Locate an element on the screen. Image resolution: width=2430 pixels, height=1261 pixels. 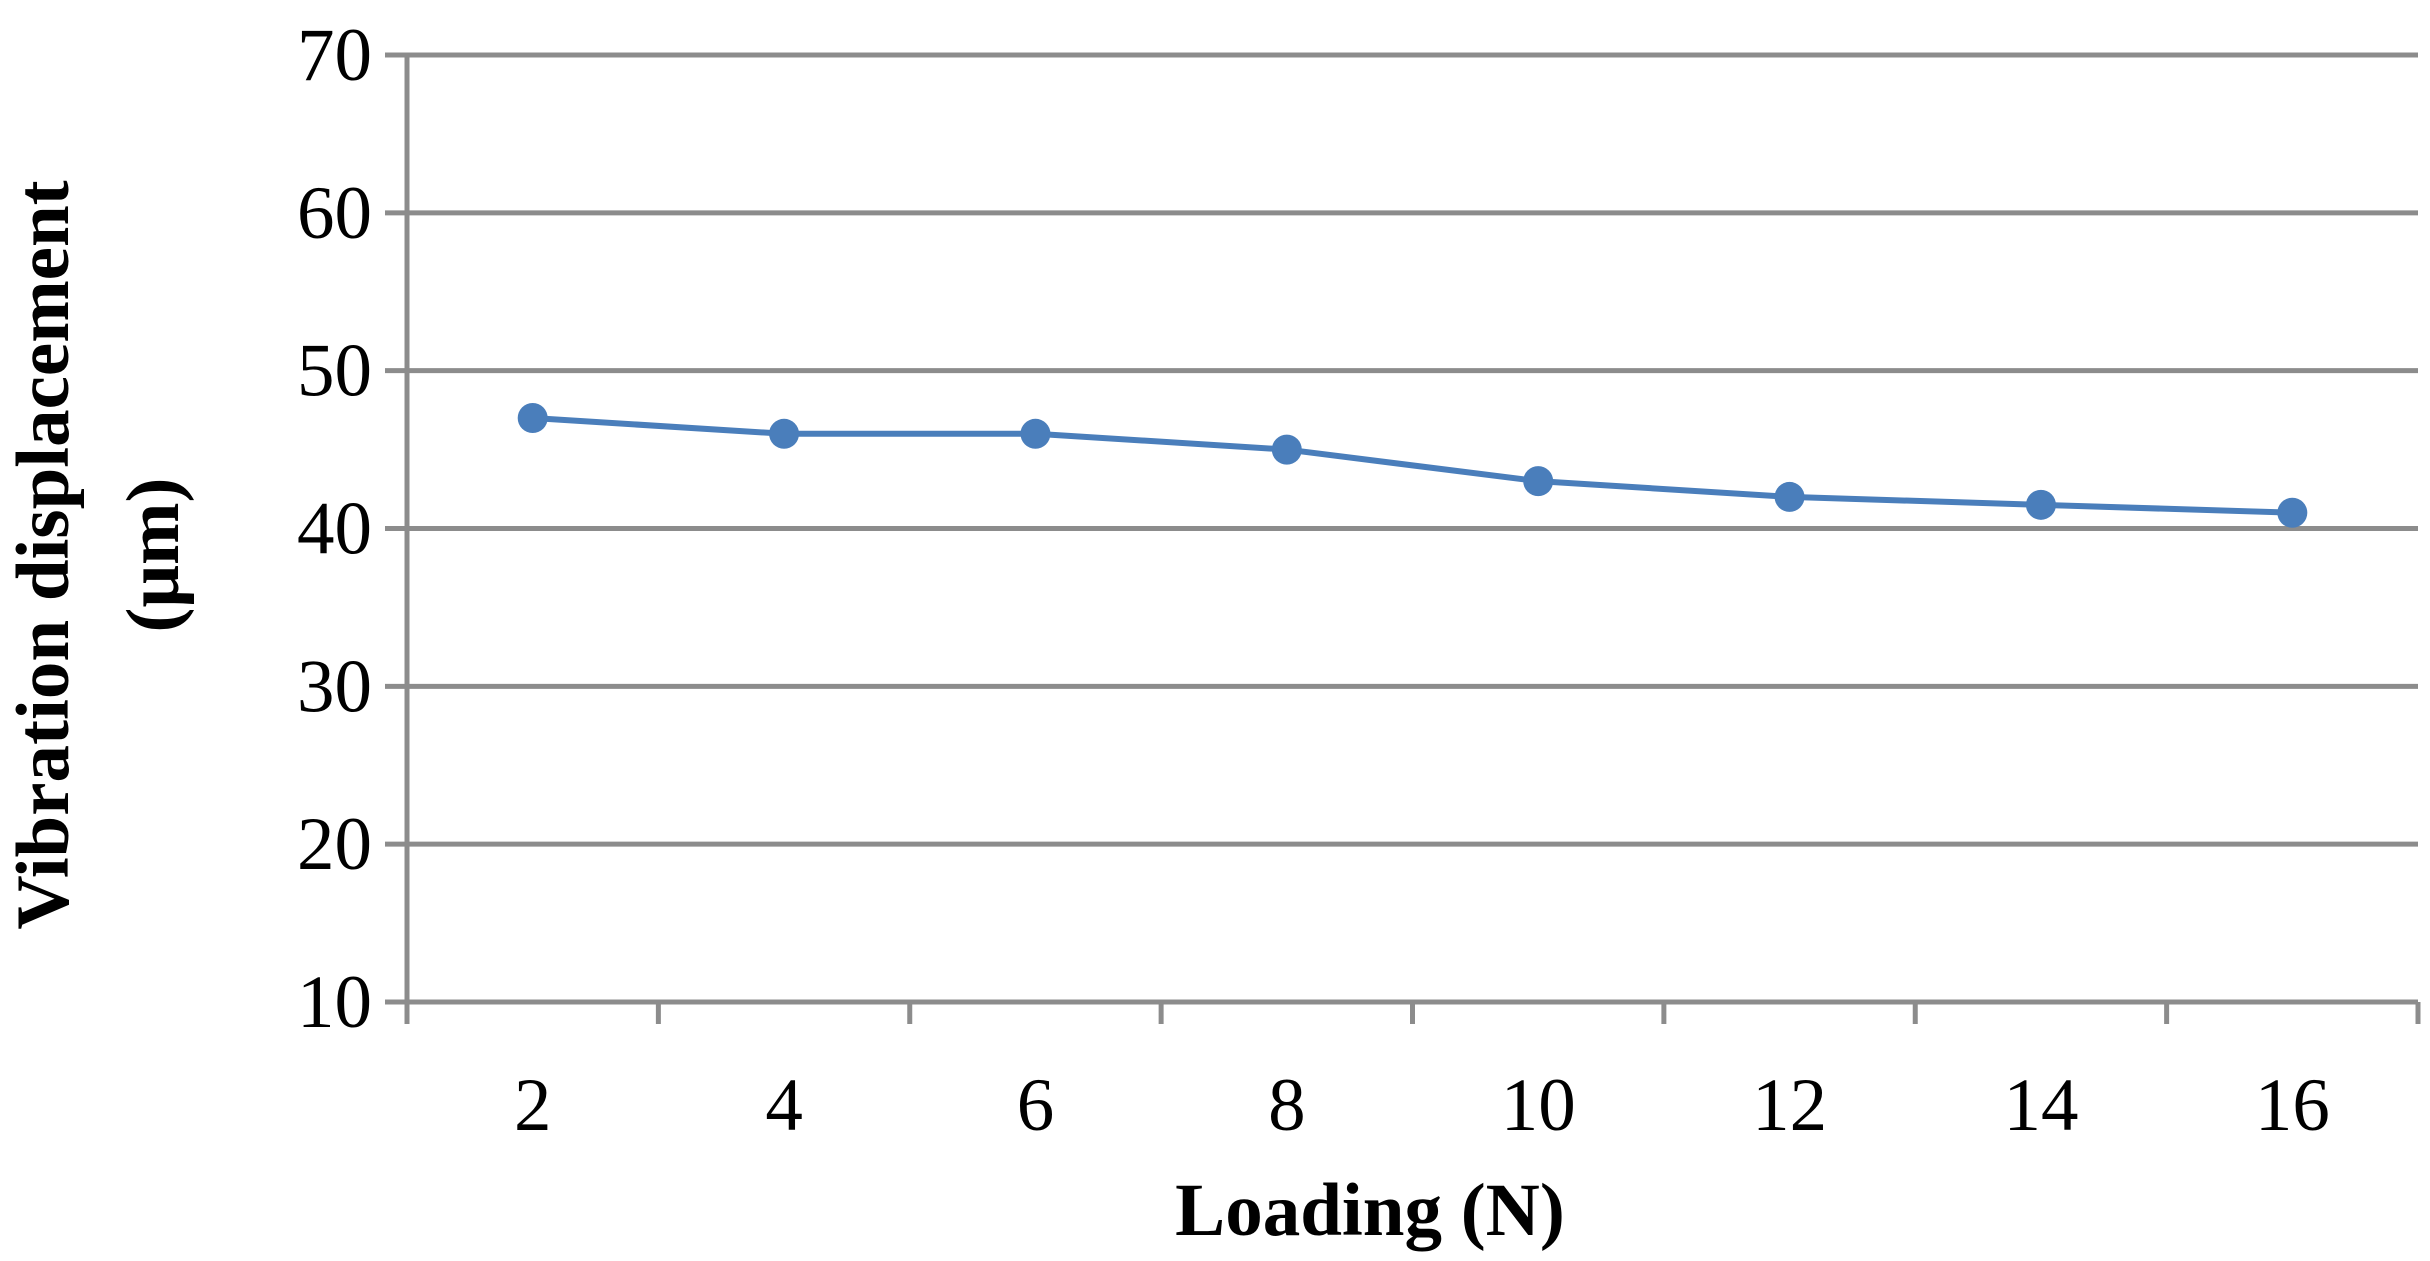
y-axis-title-line1: Vibration displacement is located at coordinates (43, 554).